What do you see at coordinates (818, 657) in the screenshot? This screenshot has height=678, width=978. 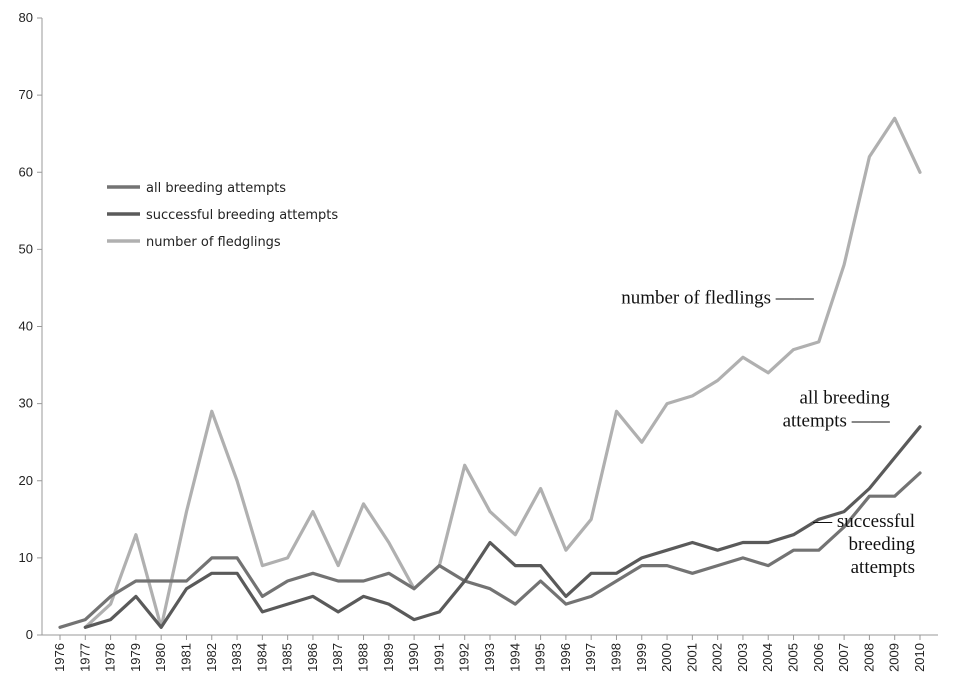 I see `x-tick-label: 2006` at bounding box center [818, 657].